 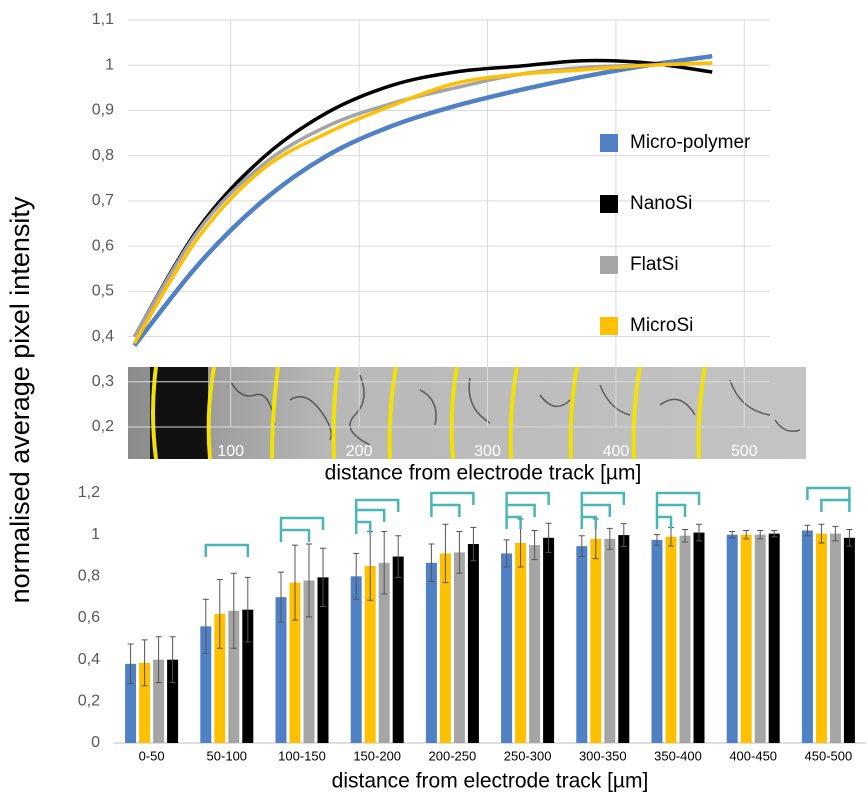 I want to click on x-tick-label: 0-50, so click(x=152, y=755).